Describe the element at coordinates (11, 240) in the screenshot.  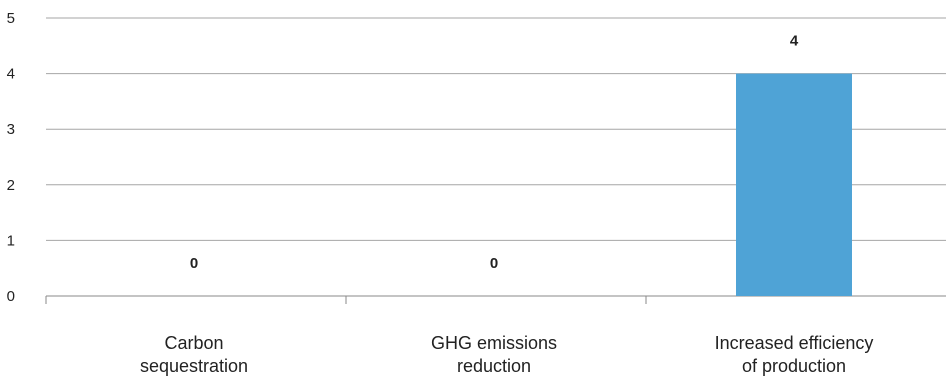
I see `y-tick-label: 1` at that location.